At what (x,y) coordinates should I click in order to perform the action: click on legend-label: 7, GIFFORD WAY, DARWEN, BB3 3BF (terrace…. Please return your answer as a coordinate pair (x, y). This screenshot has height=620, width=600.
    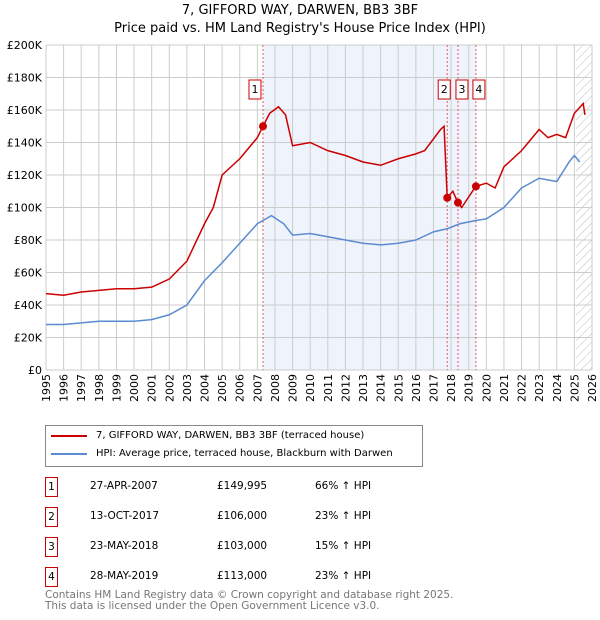
    Looking at the image, I should click on (230, 435).